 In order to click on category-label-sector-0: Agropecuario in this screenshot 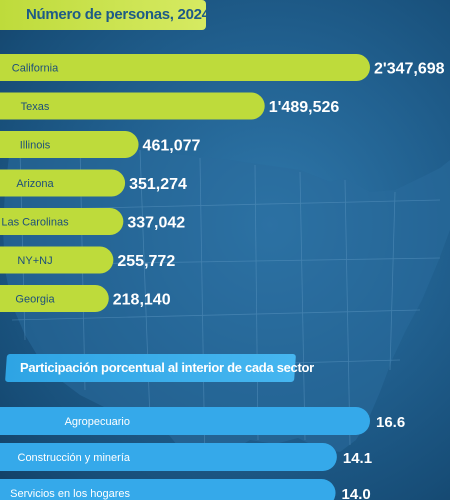, I will do `click(97, 422)`.